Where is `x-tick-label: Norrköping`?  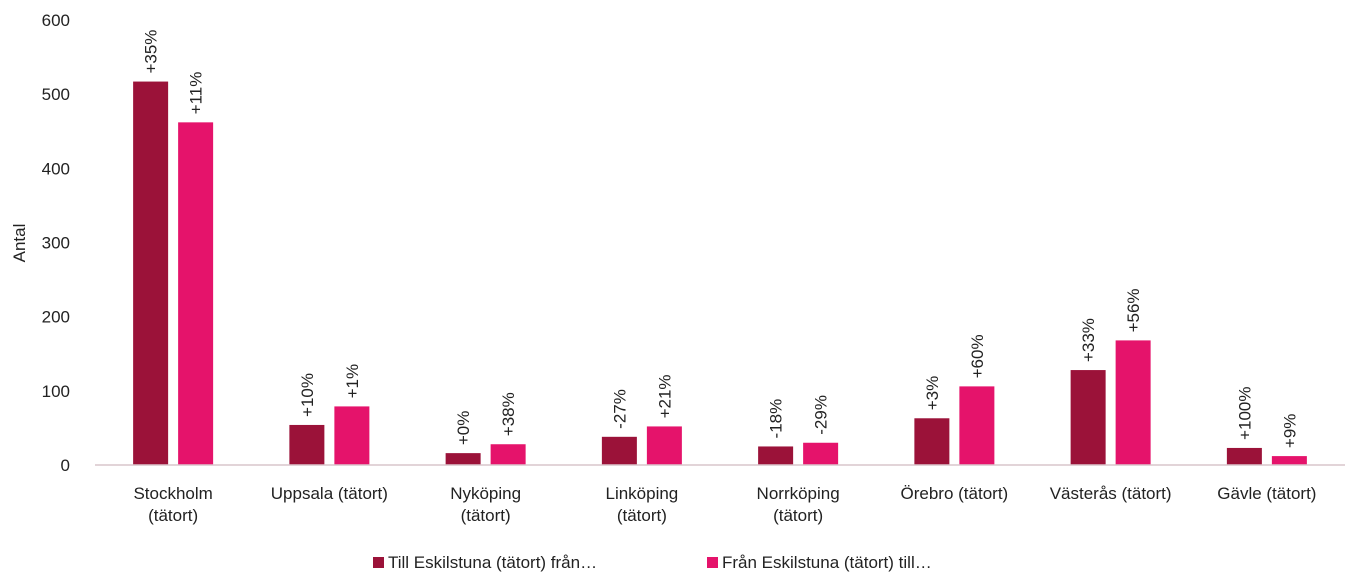 x-tick-label: Norrköping is located at coordinates (798, 493).